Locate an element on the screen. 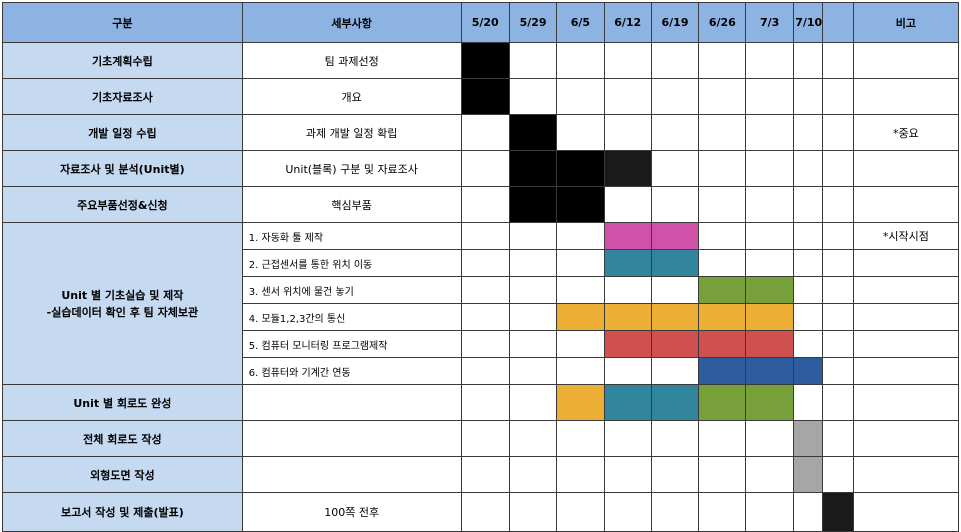 The width and height of the screenshot is (961, 532). row-category: 기초자료조사 is located at coordinates (122, 96).